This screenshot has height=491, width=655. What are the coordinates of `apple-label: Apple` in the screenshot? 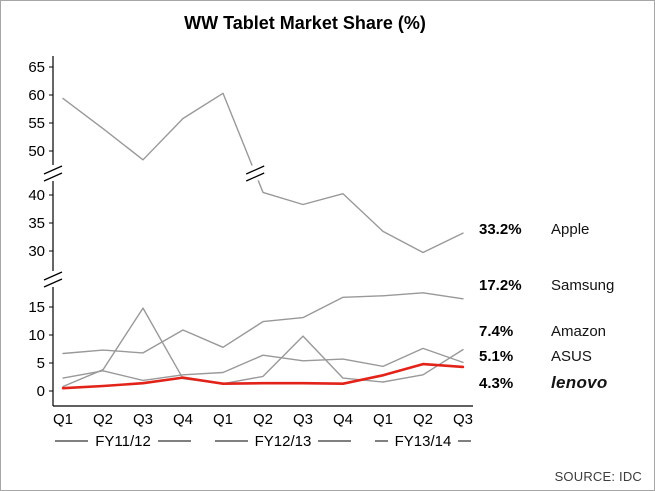 It's located at (570, 229).